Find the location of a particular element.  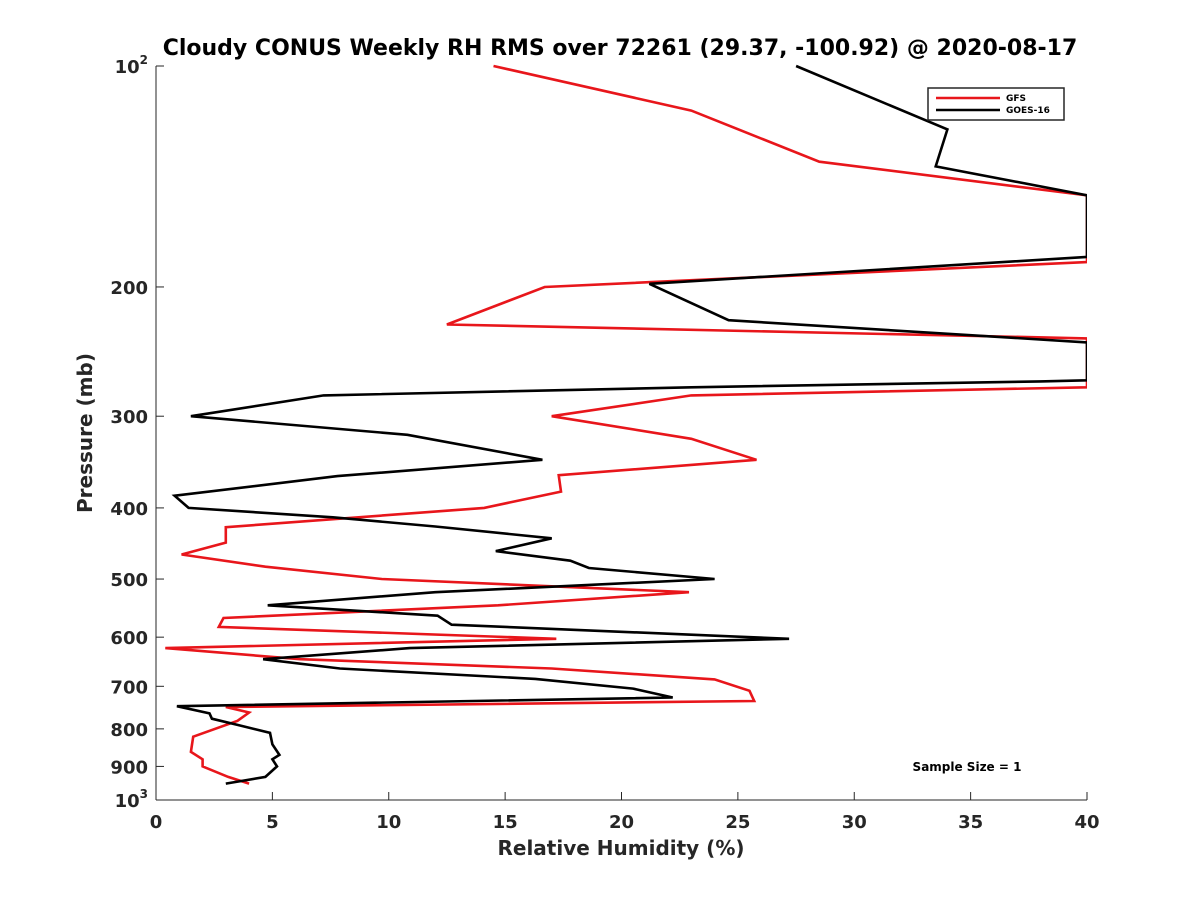

x-ticks: 0 5 10 15 20 25 30 35 40 is located at coordinates (625, 812).